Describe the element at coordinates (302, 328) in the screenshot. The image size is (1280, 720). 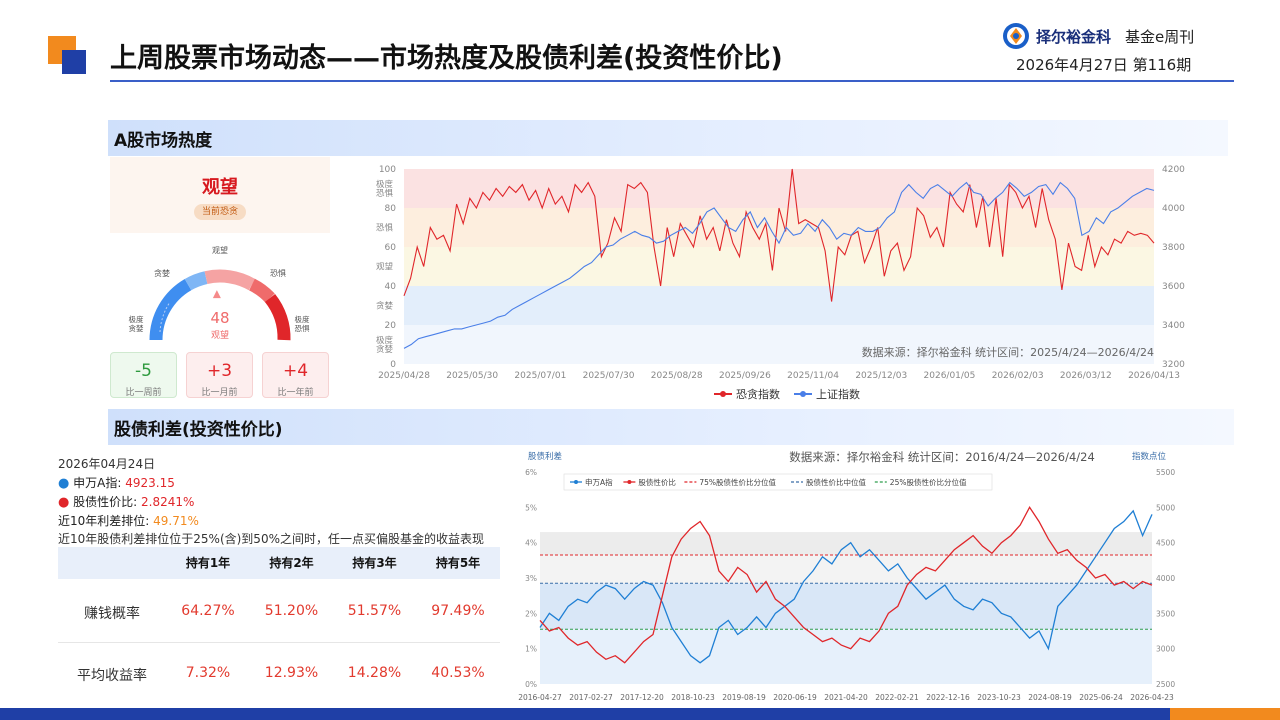
I see `gauge-label-extreme-fear-2: 恐惧` at that location.